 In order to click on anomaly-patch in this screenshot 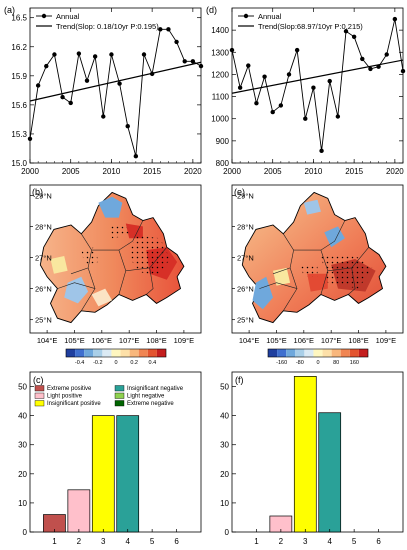, I will do `click(262, 293)`.